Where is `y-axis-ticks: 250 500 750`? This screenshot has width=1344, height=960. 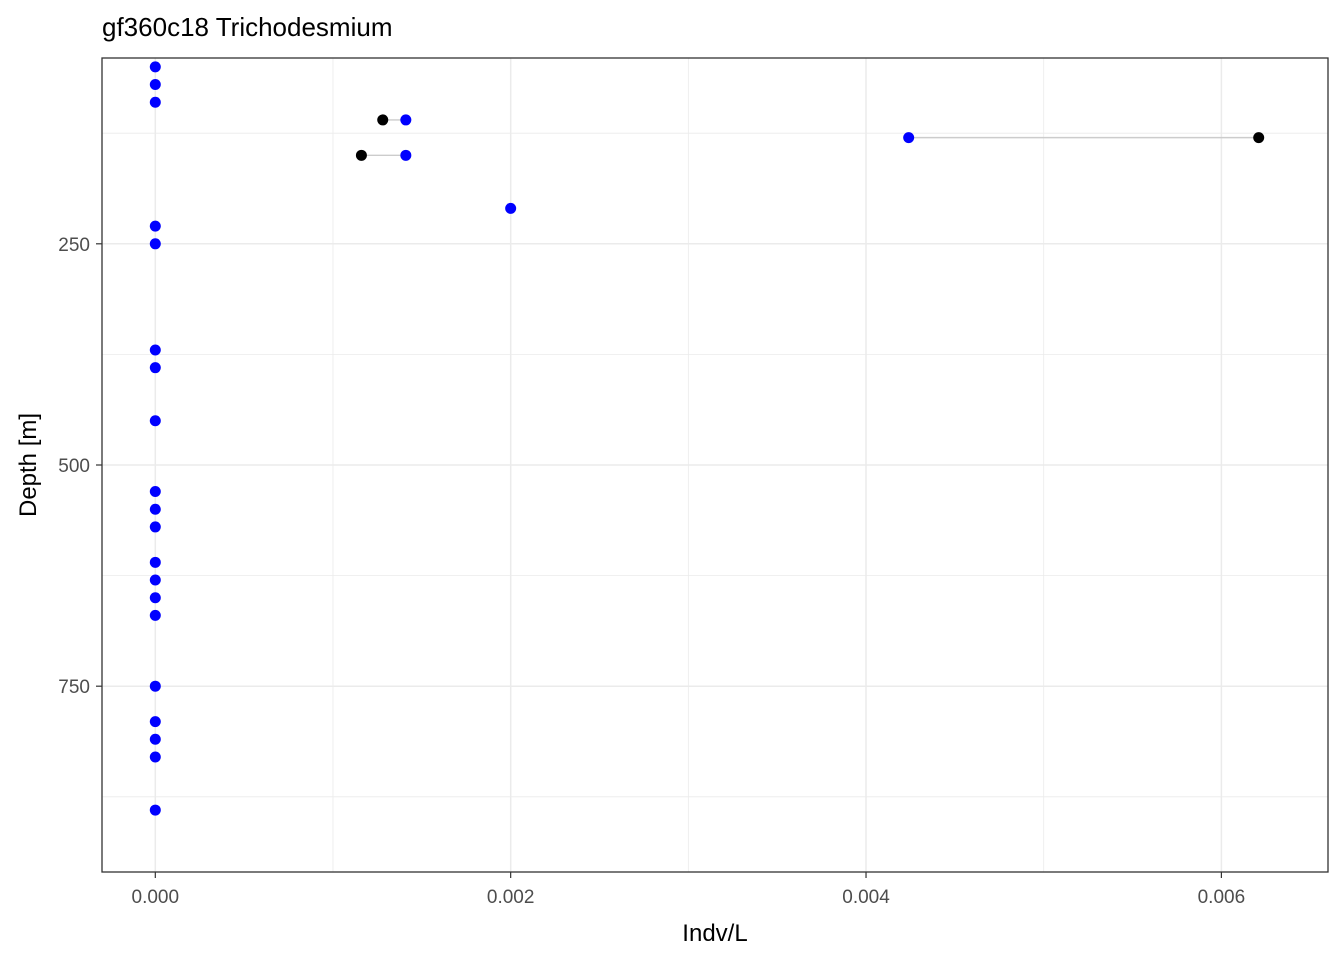 y-axis-ticks: 250 500 750 is located at coordinates (80, 466).